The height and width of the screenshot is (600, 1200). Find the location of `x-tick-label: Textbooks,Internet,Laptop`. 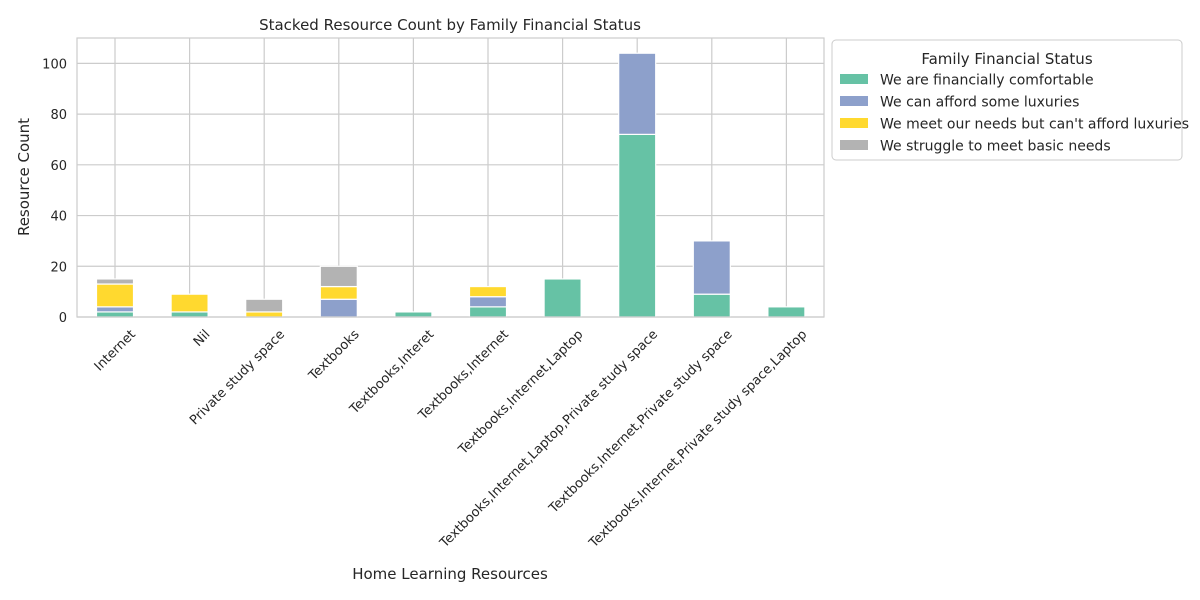

x-tick-label: Textbooks,Internet,Laptop is located at coordinates (520, 392).